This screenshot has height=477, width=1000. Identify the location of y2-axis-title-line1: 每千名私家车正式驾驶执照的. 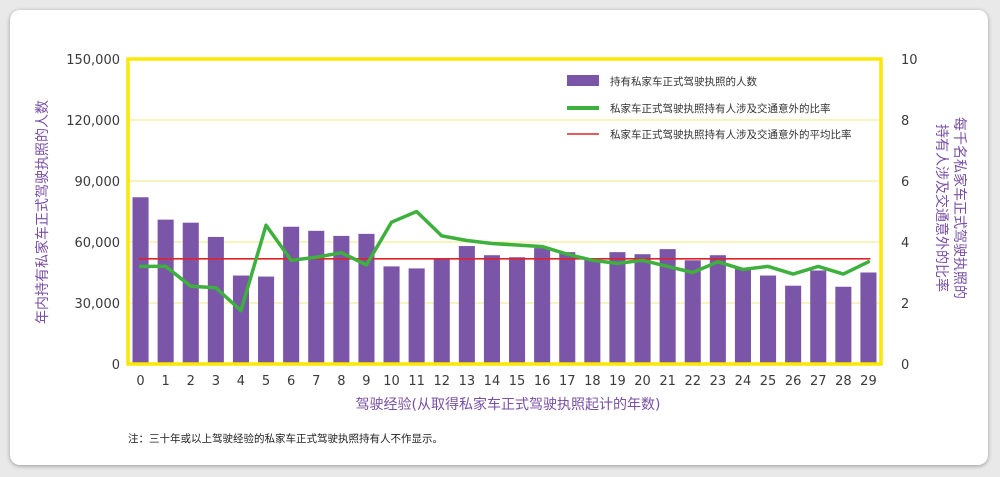
(959, 208).